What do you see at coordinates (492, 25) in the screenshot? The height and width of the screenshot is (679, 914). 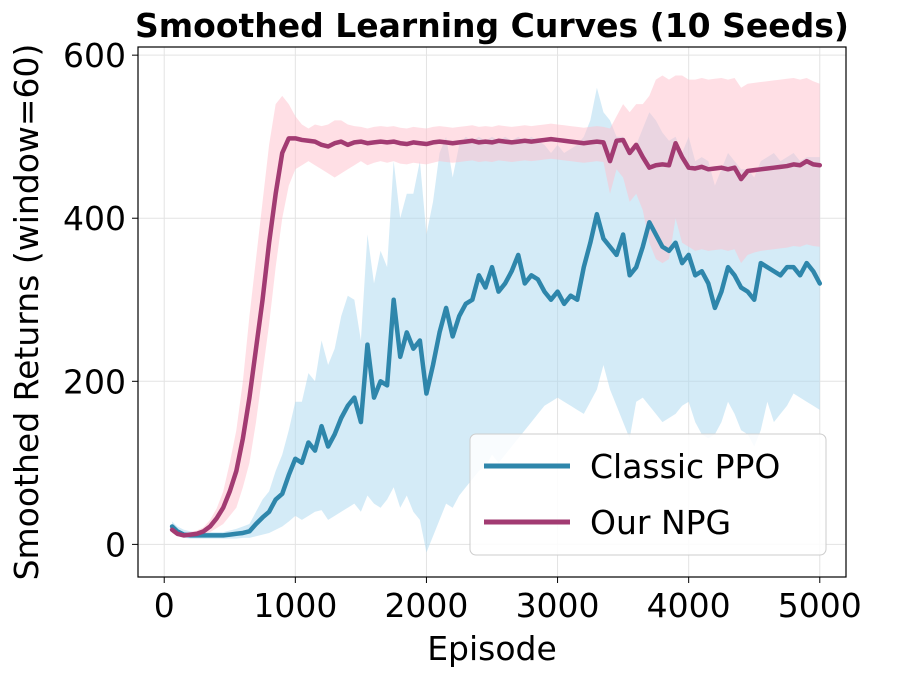 I see `chart-title: Smoothed Learning Curves (10 Seeds)` at bounding box center [492, 25].